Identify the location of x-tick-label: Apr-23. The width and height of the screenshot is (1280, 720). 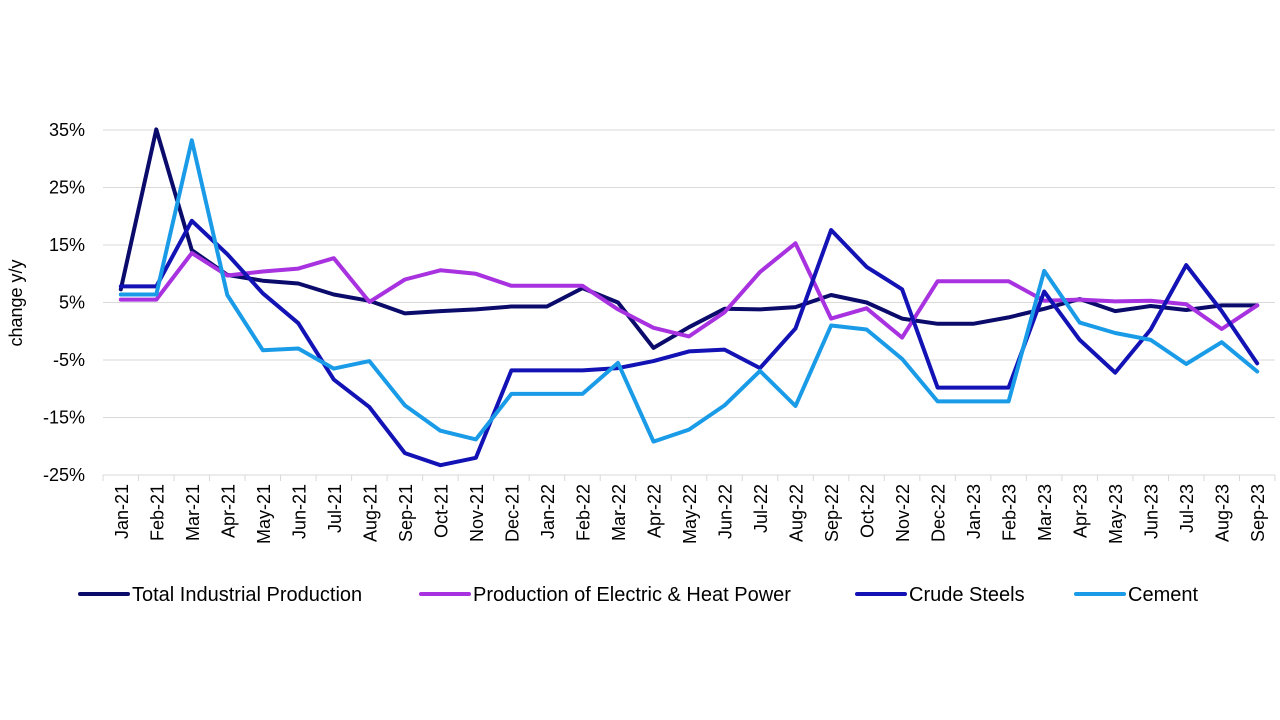
(1081, 511).